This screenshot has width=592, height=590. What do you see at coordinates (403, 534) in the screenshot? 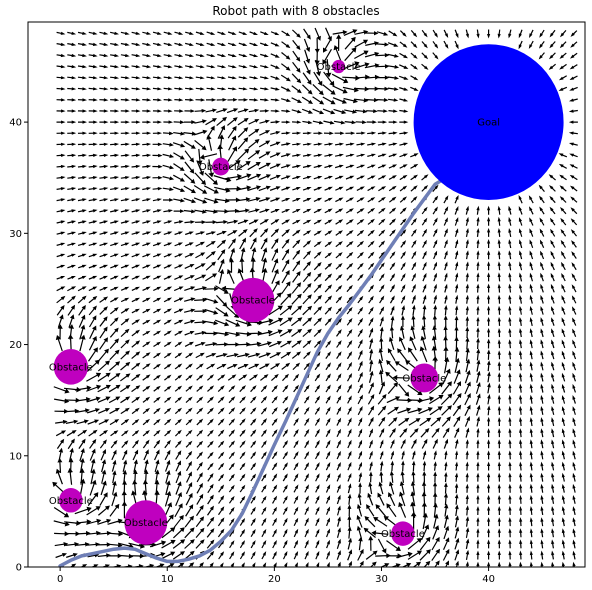
I see `obstacle-label: Obstacle` at bounding box center [403, 534].